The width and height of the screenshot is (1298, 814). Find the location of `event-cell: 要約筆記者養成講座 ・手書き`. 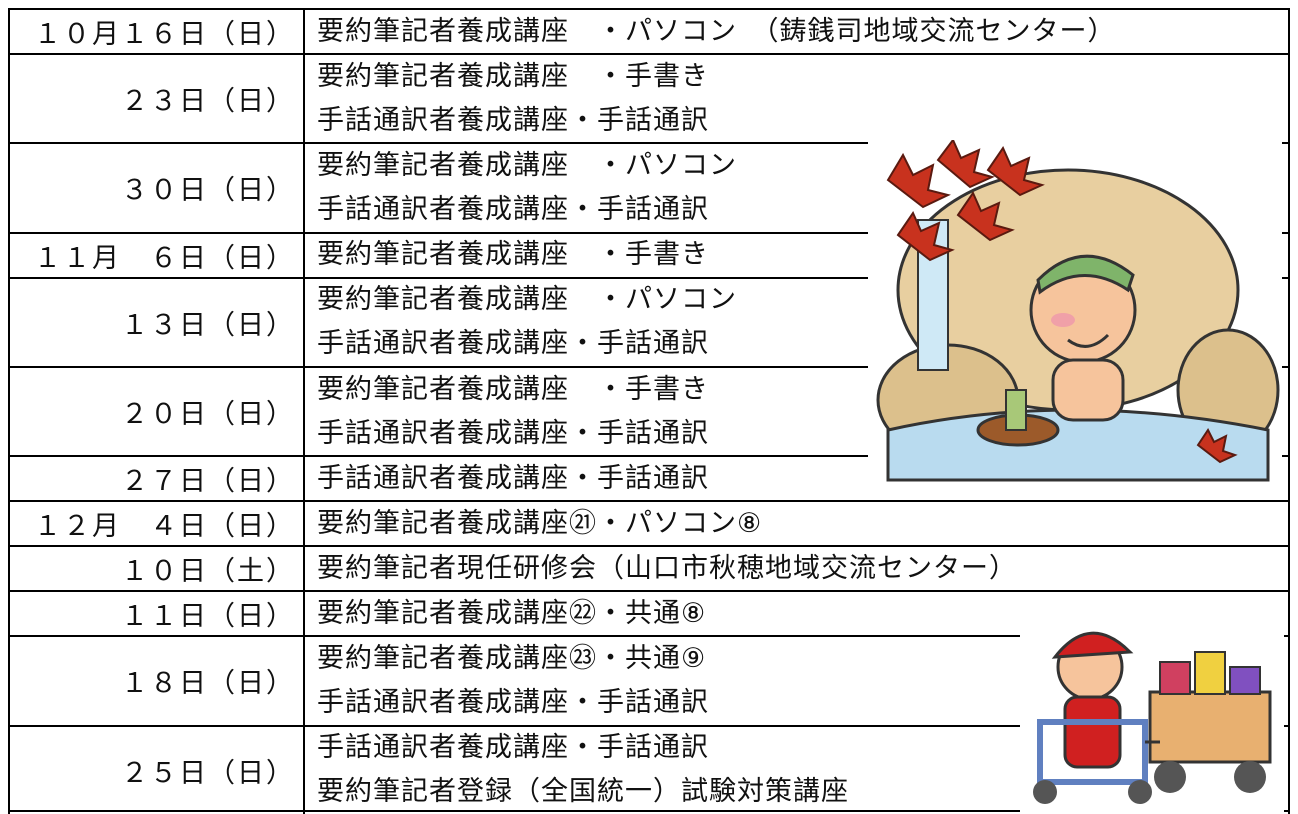

event-cell: 要約筆記者養成講座 ・手書き is located at coordinates (797, 255).